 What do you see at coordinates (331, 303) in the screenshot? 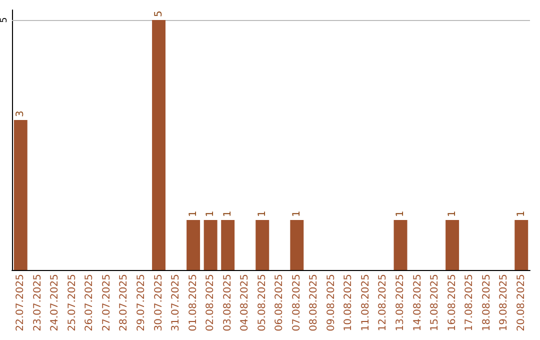
I see `x-tick-label: 09.08.2025` at bounding box center [331, 303].